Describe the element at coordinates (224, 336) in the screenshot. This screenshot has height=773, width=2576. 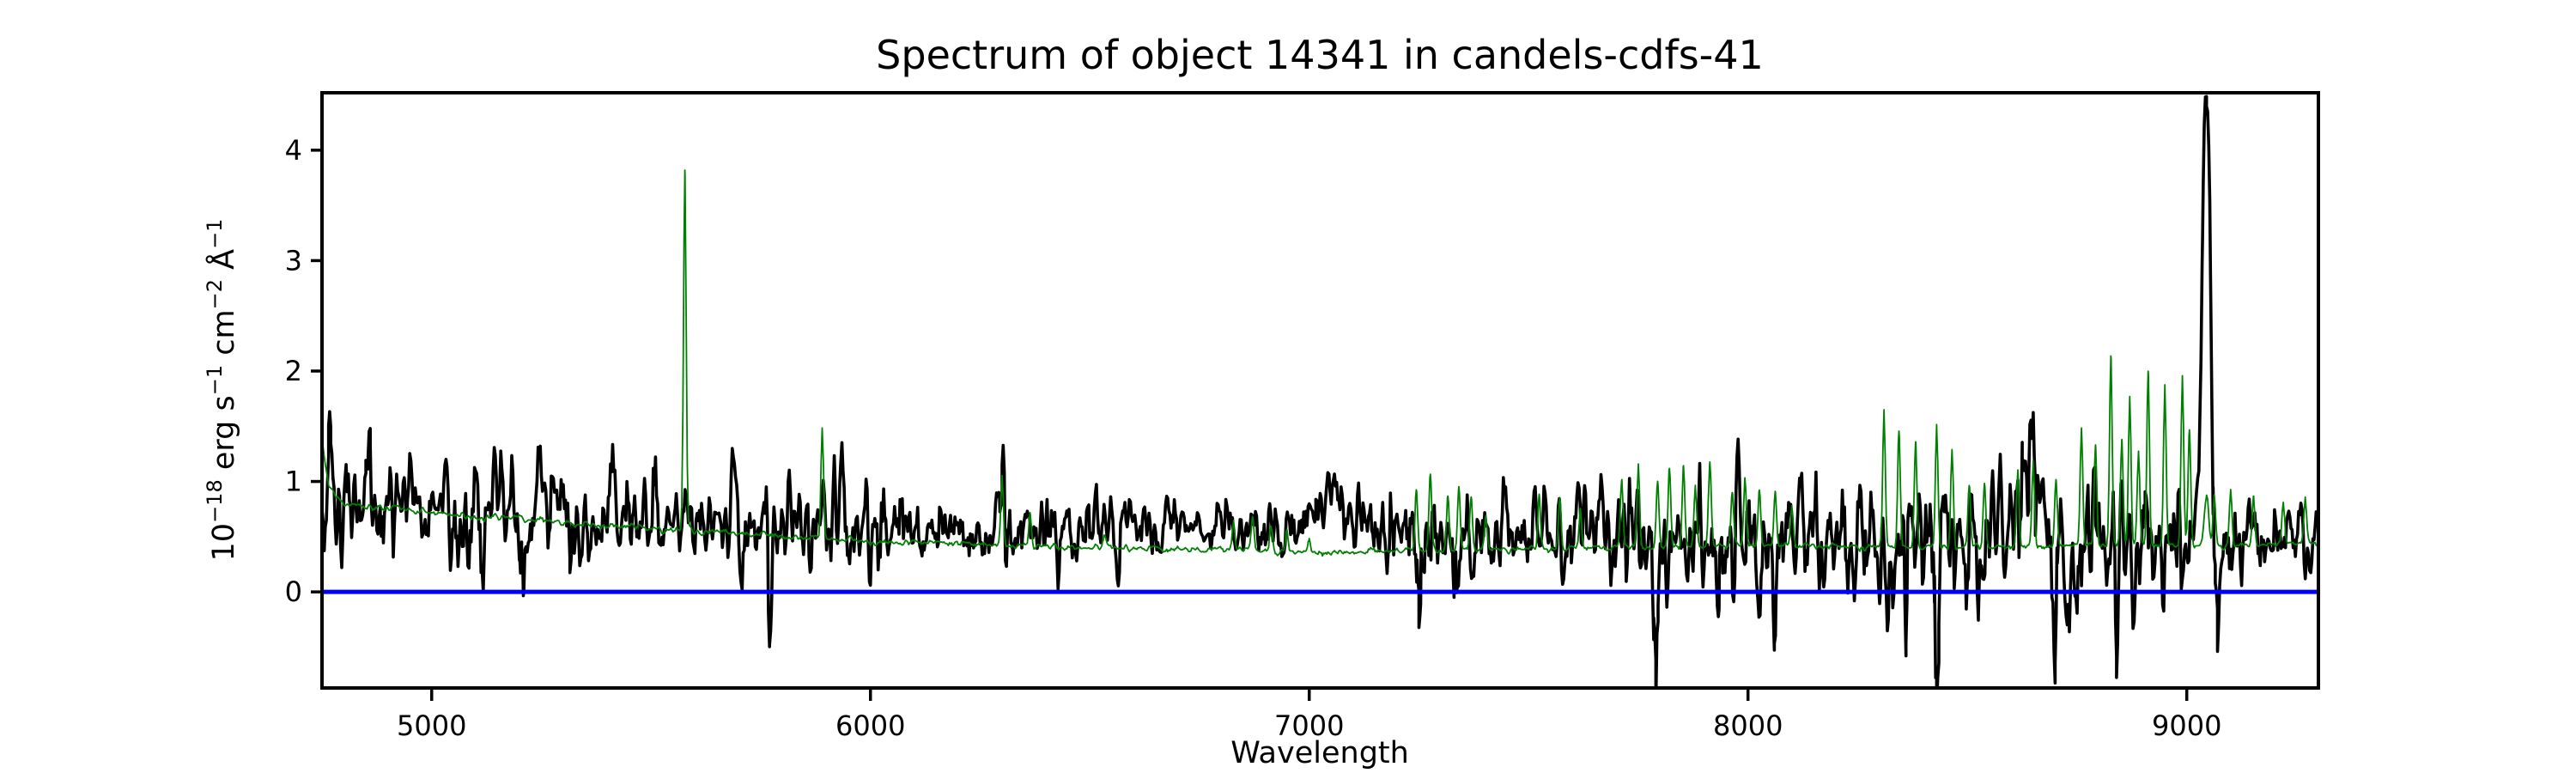
I see `y-axis-label-part: cm` at that location.